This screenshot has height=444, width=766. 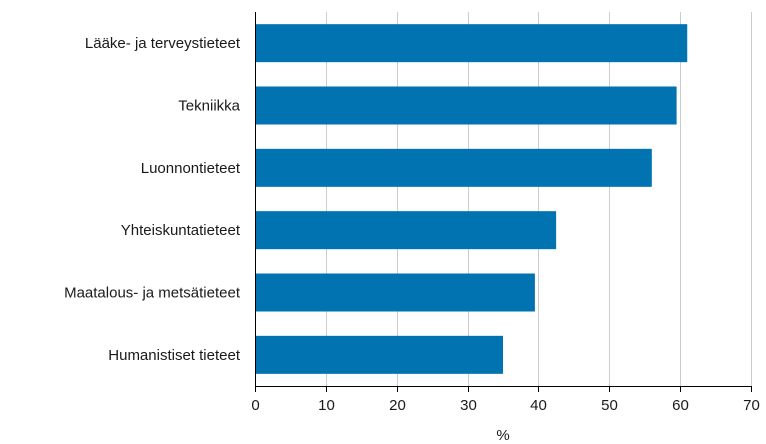 What do you see at coordinates (397, 405) in the screenshot?
I see `x-tick-label: 20` at bounding box center [397, 405].